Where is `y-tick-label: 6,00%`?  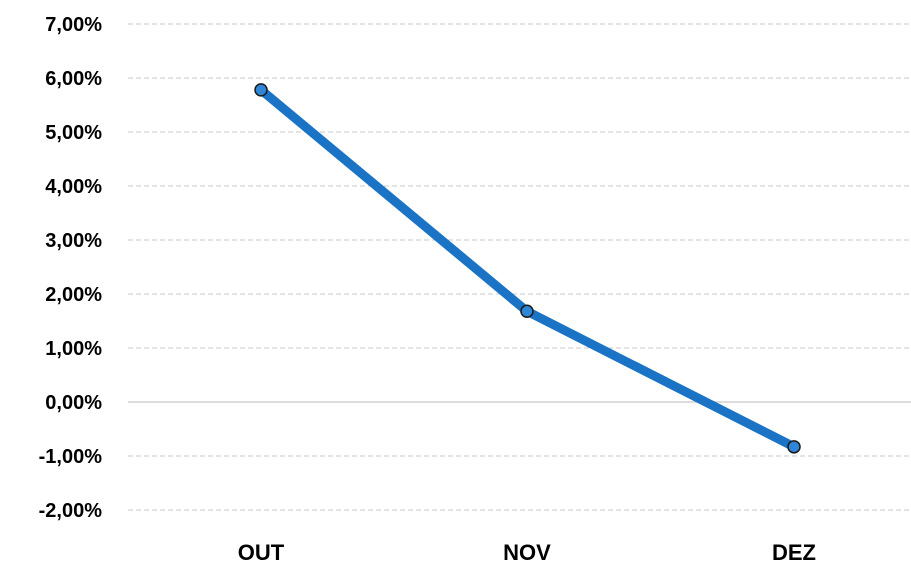 y-tick-label: 6,00% is located at coordinates (73, 79).